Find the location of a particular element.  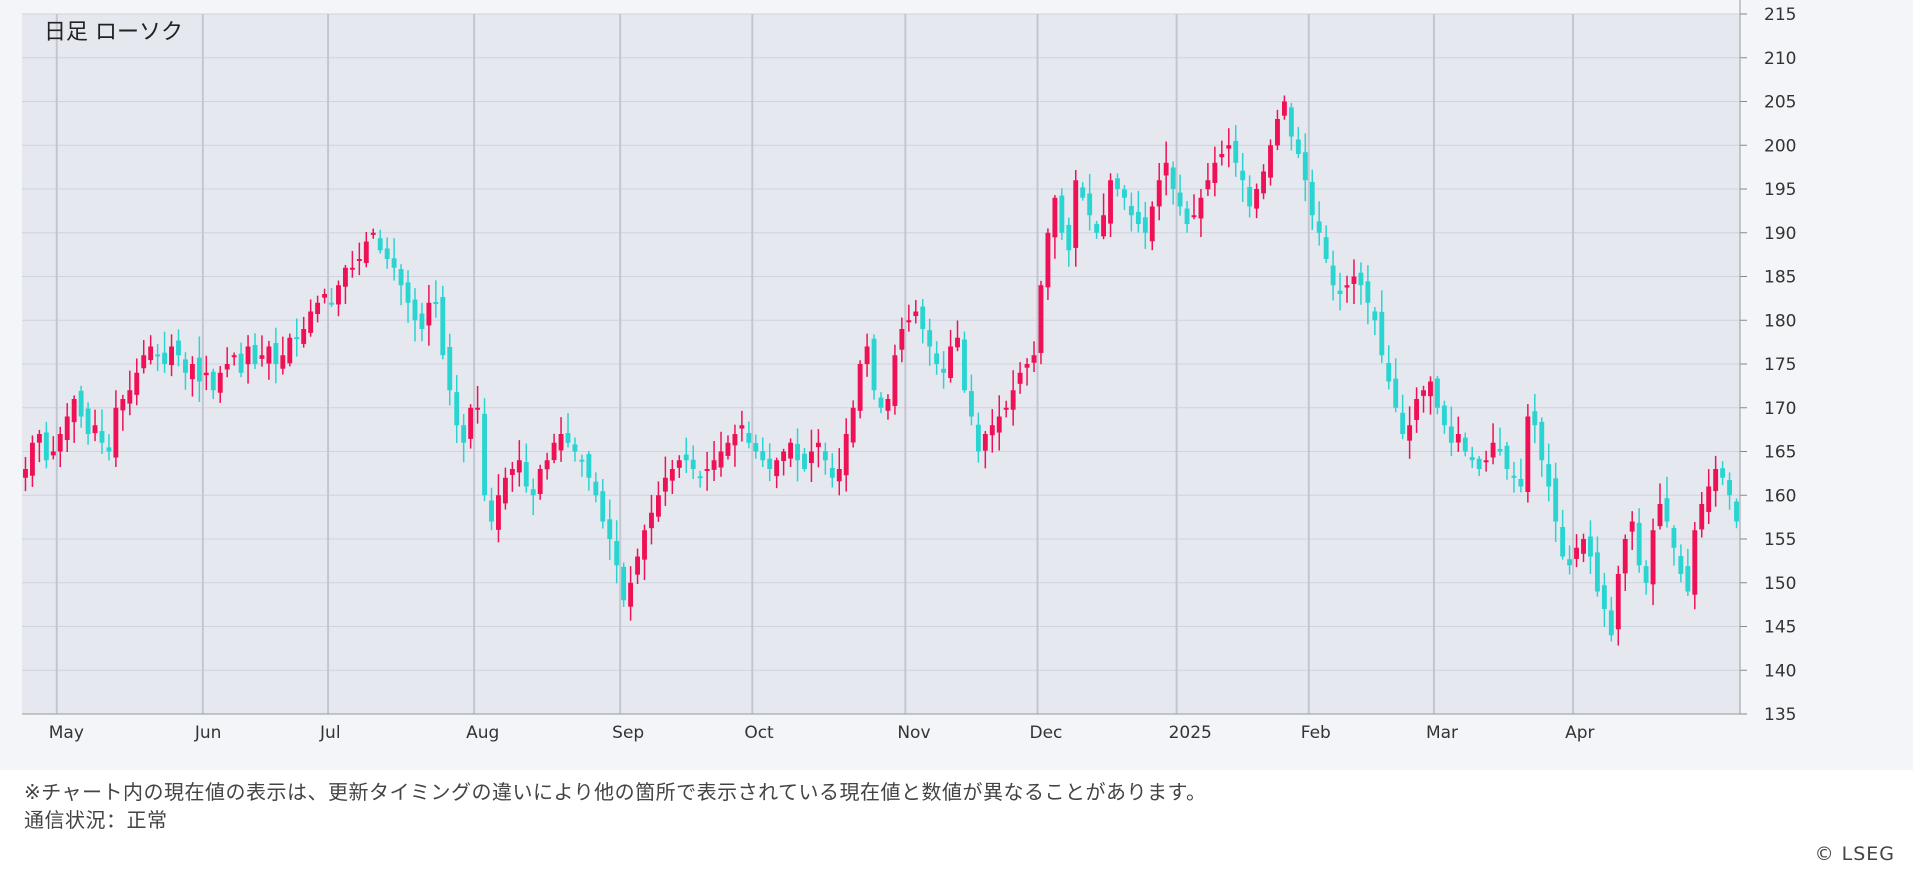

y-tick-label: 185 is located at coordinates (1780, 278).